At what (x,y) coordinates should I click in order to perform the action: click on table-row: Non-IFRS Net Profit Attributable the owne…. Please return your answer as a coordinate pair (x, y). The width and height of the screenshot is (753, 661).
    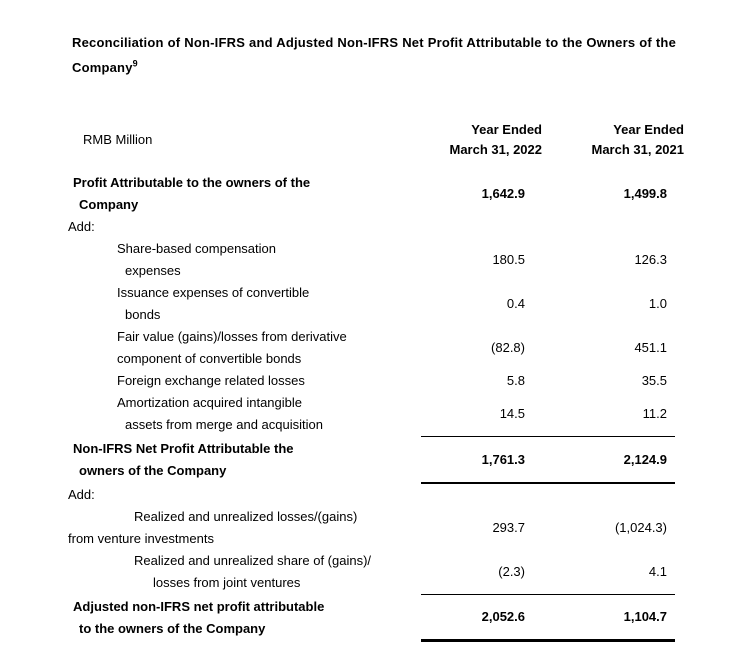
    Looking at the image, I should click on (370, 460).